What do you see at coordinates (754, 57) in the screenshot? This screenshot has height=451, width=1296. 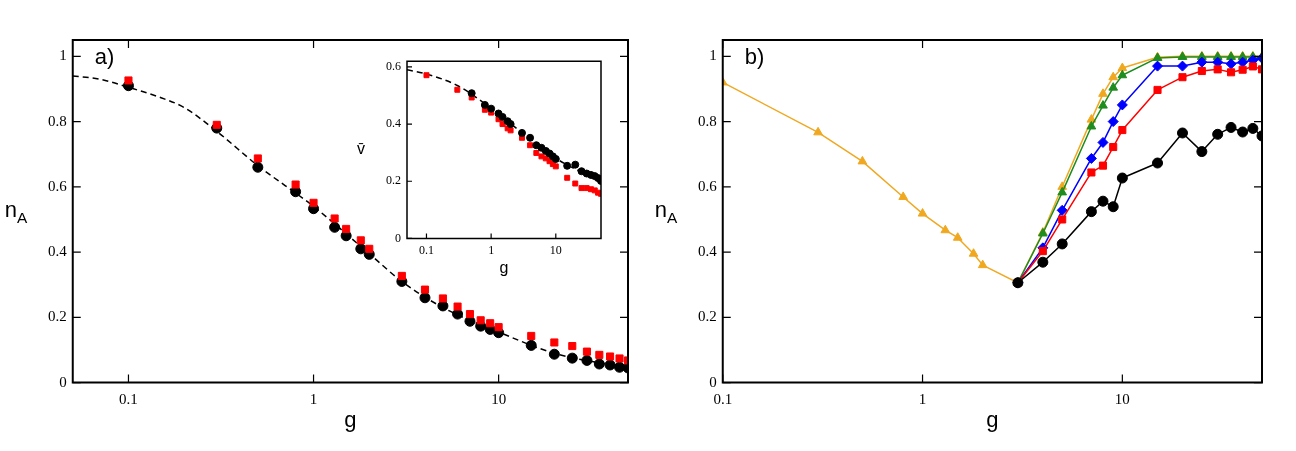 I see `annotation: b)` at bounding box center [754, 57].